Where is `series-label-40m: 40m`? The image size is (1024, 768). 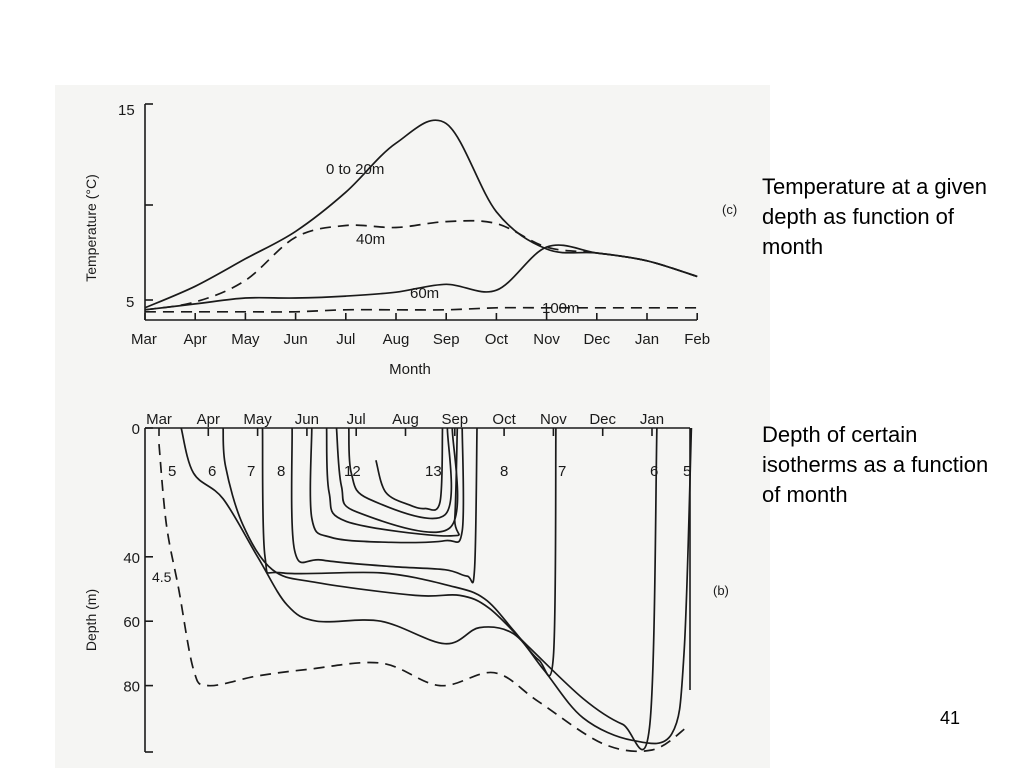 series-label-40m: 40m is located at coordinates (370, 239).